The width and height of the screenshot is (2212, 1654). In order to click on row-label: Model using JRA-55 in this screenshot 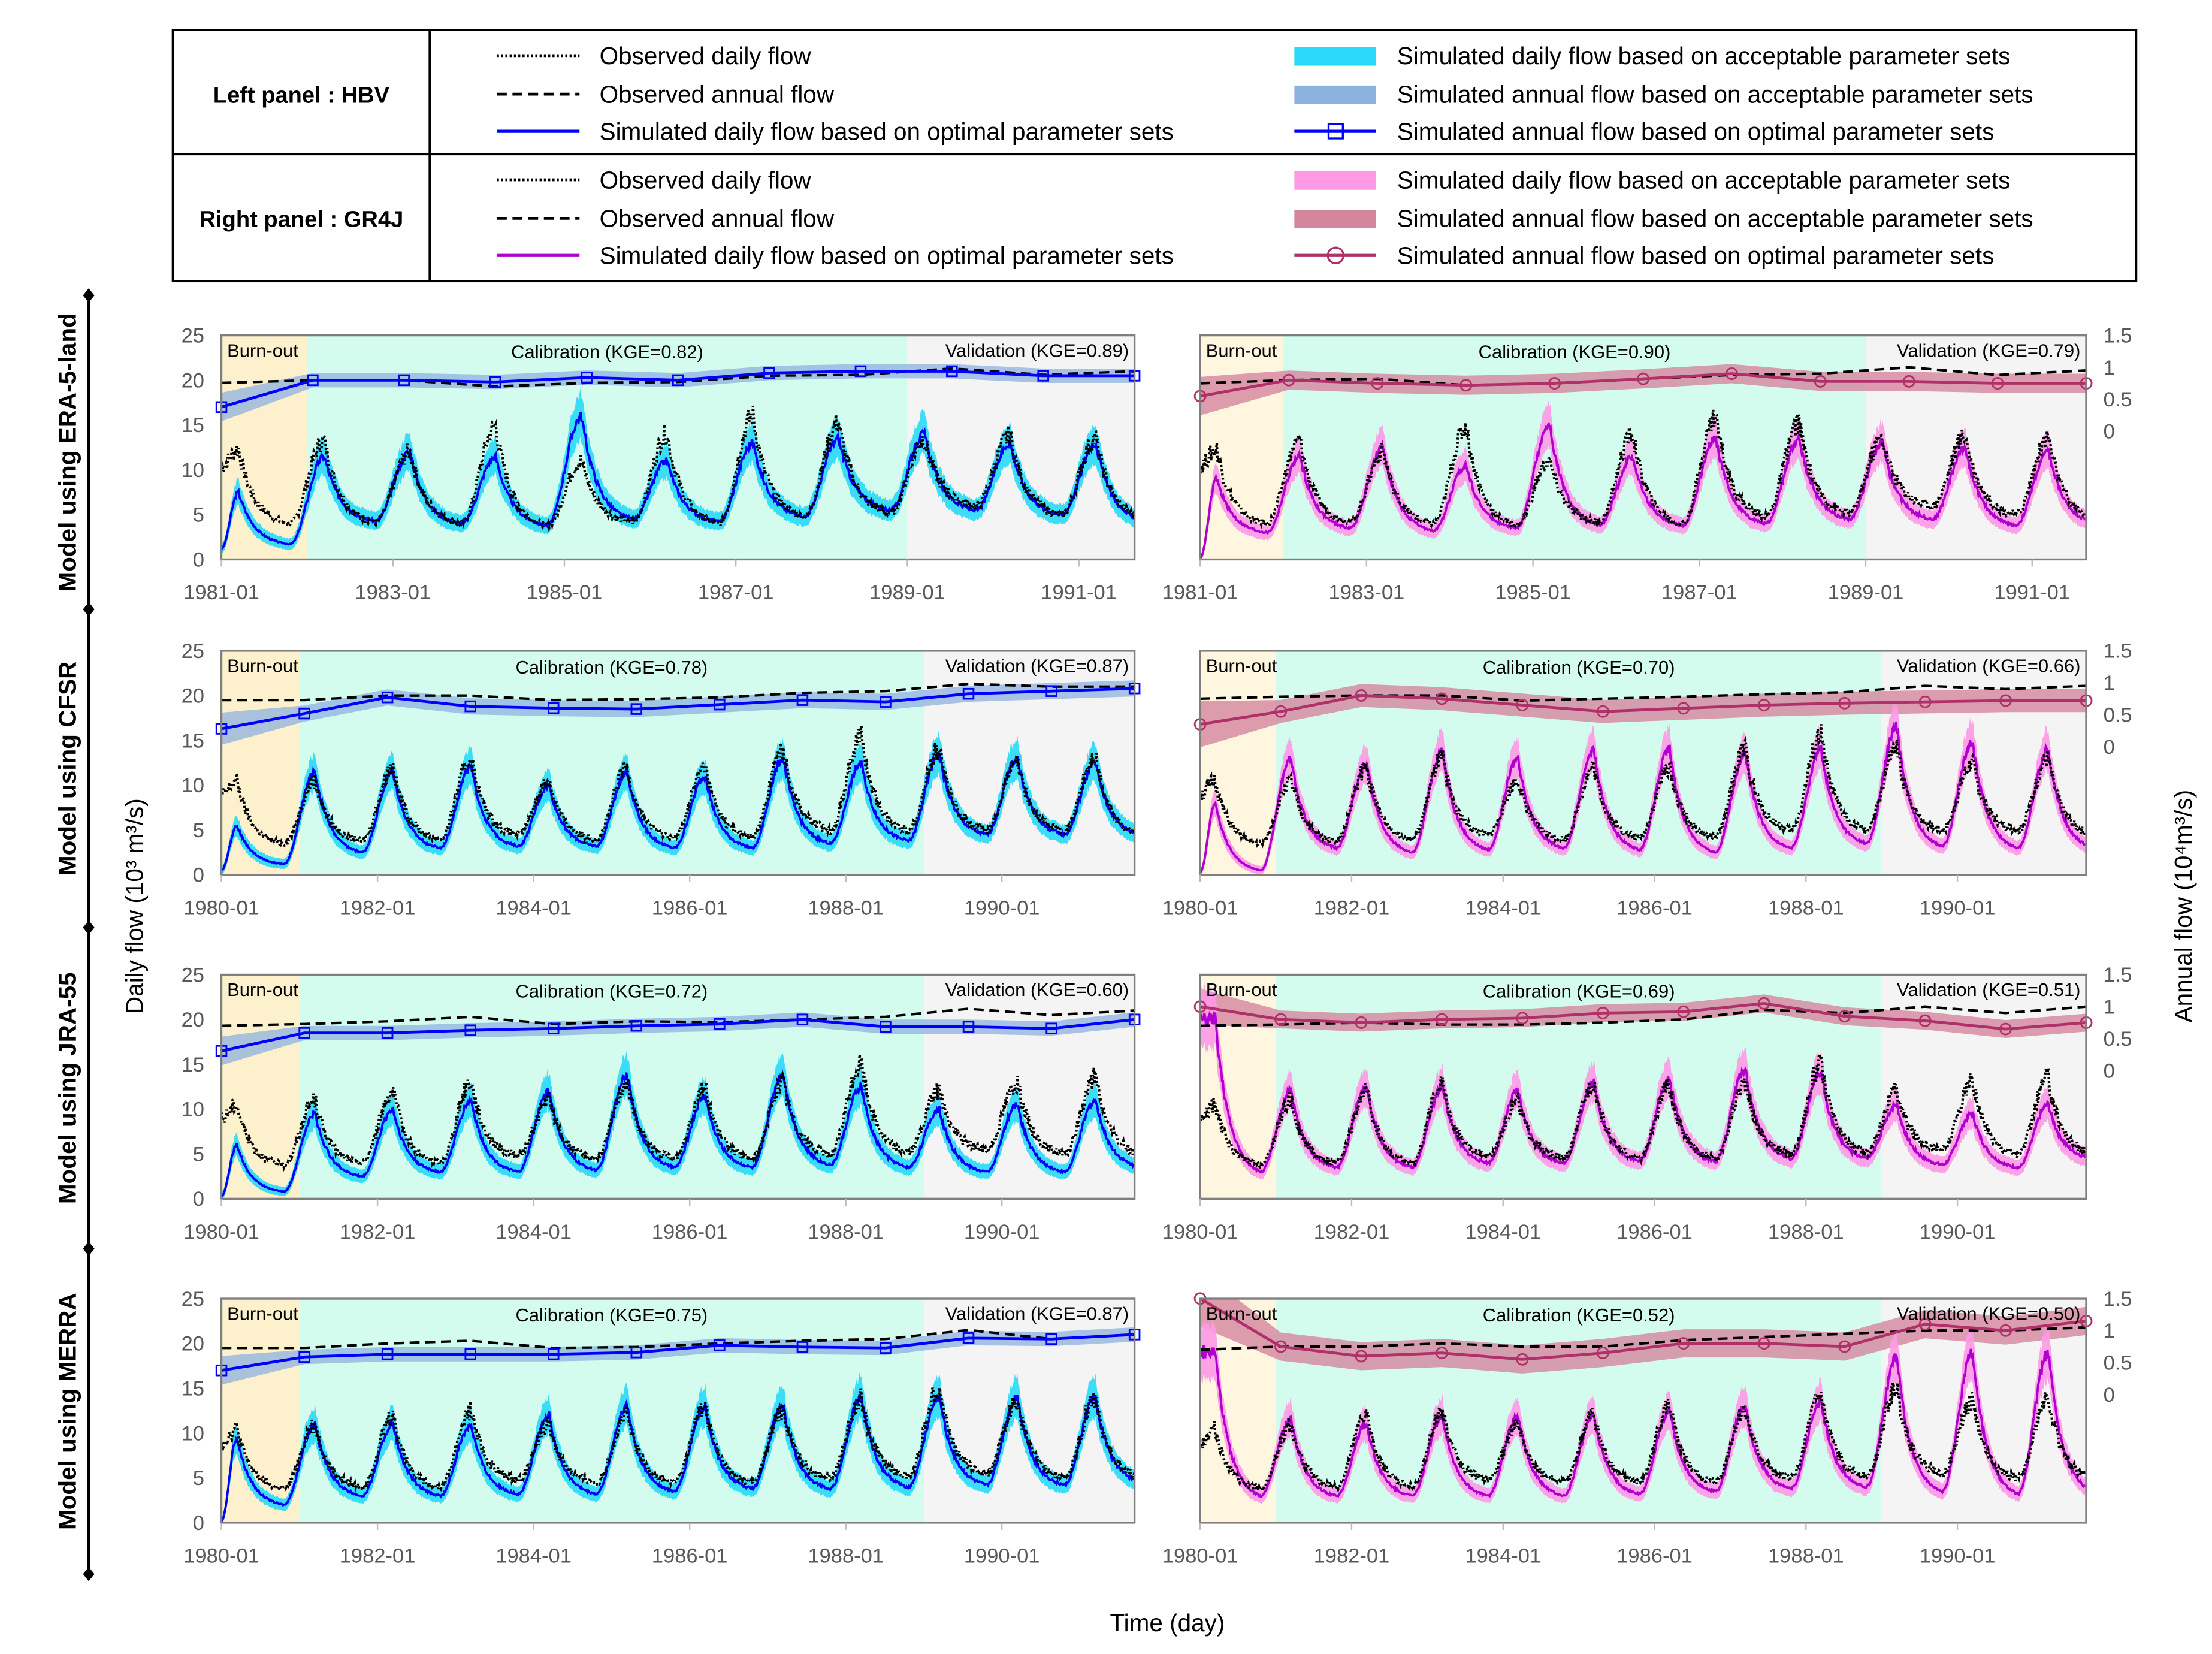, I will do `click(67, 1088)`.